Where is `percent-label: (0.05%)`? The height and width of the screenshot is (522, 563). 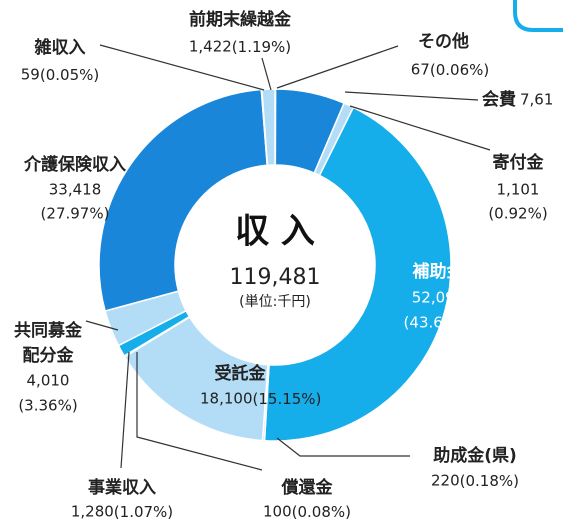
percent-label: (0.05%) is located at coordinates (69, 75).